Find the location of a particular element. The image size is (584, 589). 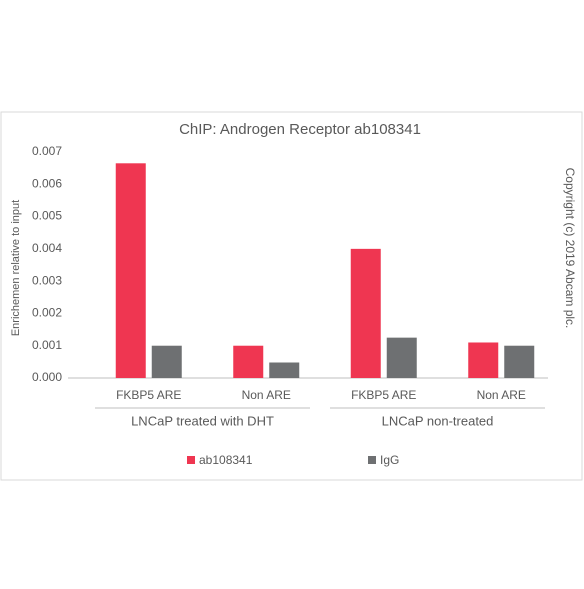

copyright: Copyright (c) 2019 Abcam plc. is located at coordinates (570, 248).